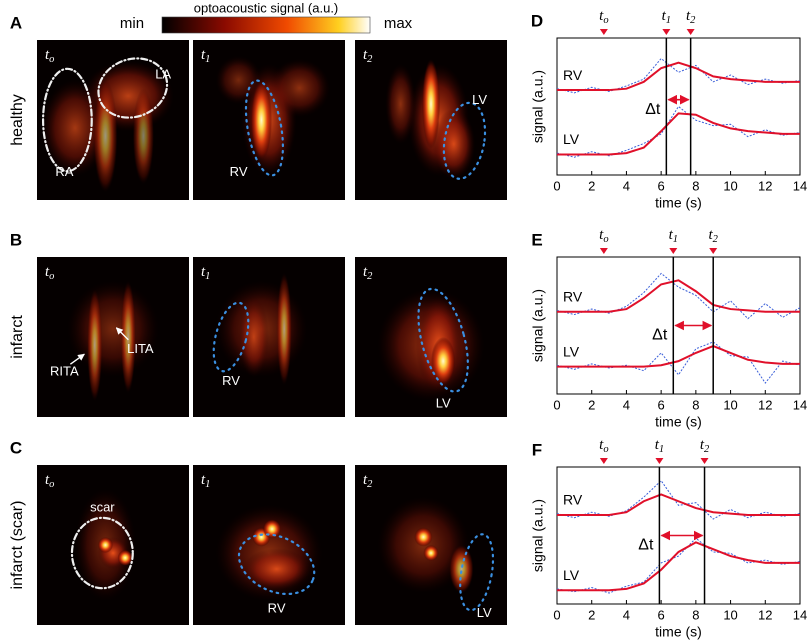 The height and width of the screenshot is (640, 812). What do you see at coordinates (17, 337) in the screenshot?
I see `row-label: infarct` at bounding box center [17, 337].